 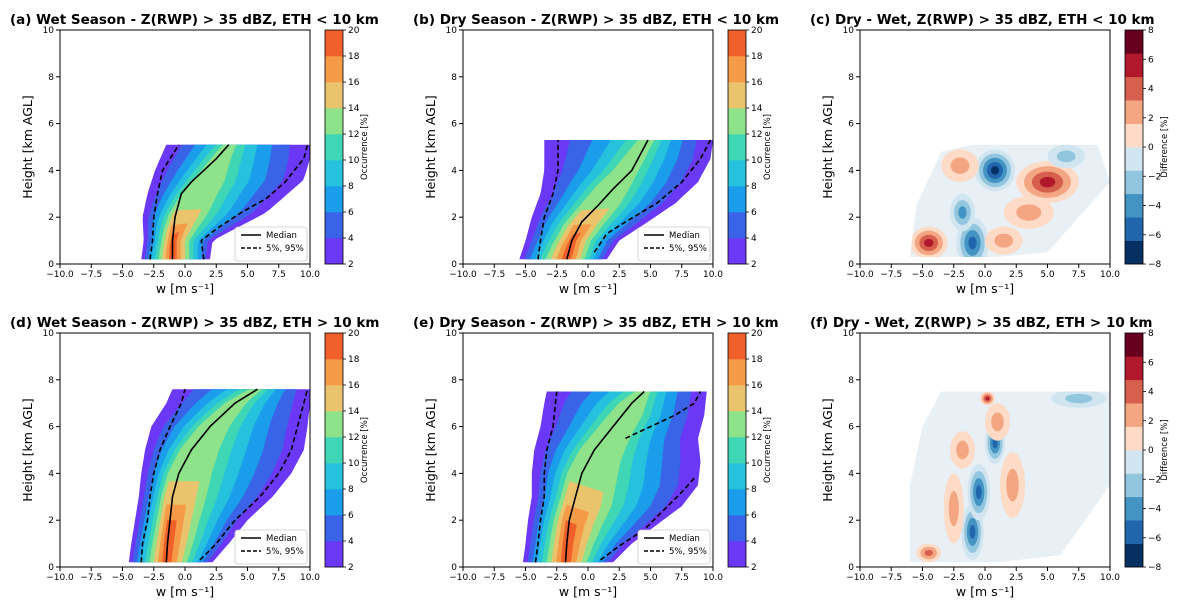 I want to click on p5-line, so click(x=164, y=202).